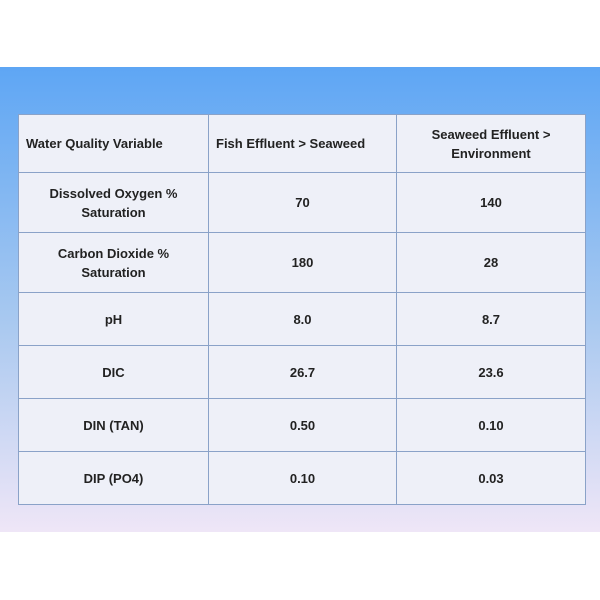 The image size is (600, 600). I want to click on table-row: DIC 26.7 23.6, so click(302, 372).